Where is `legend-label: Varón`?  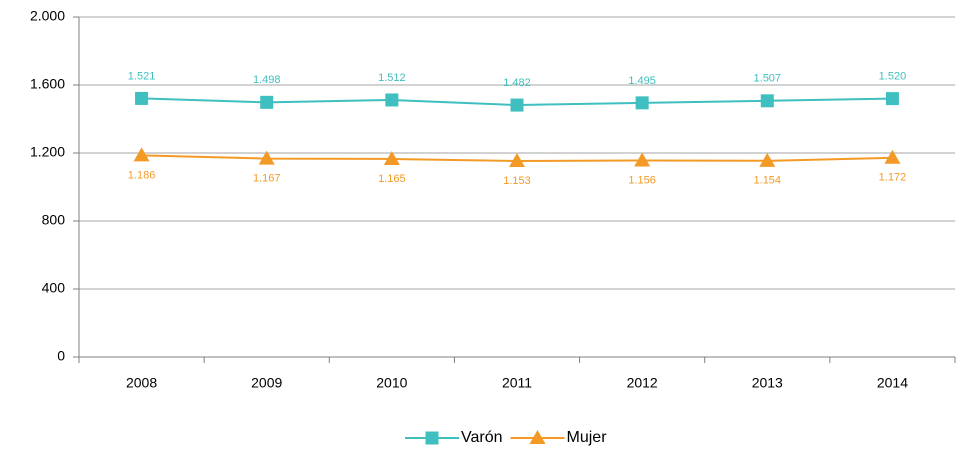
legend-label: Varón is located at coordinates (482, 437).